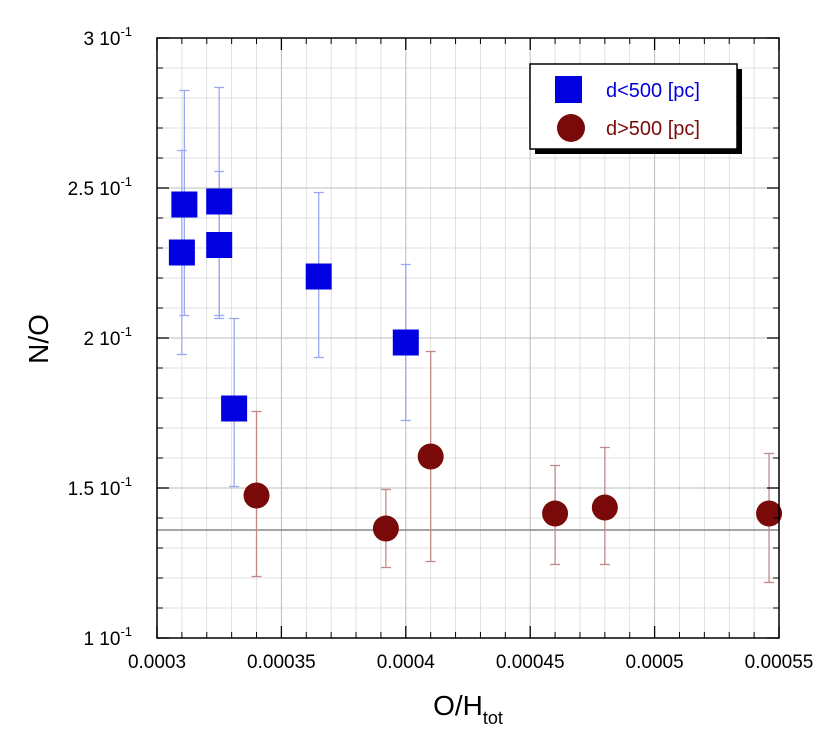 Image resolution: width=830 pixels, height=743 pixels. I want to click on y-tick-label: 2 10-1, so click(107, 337).